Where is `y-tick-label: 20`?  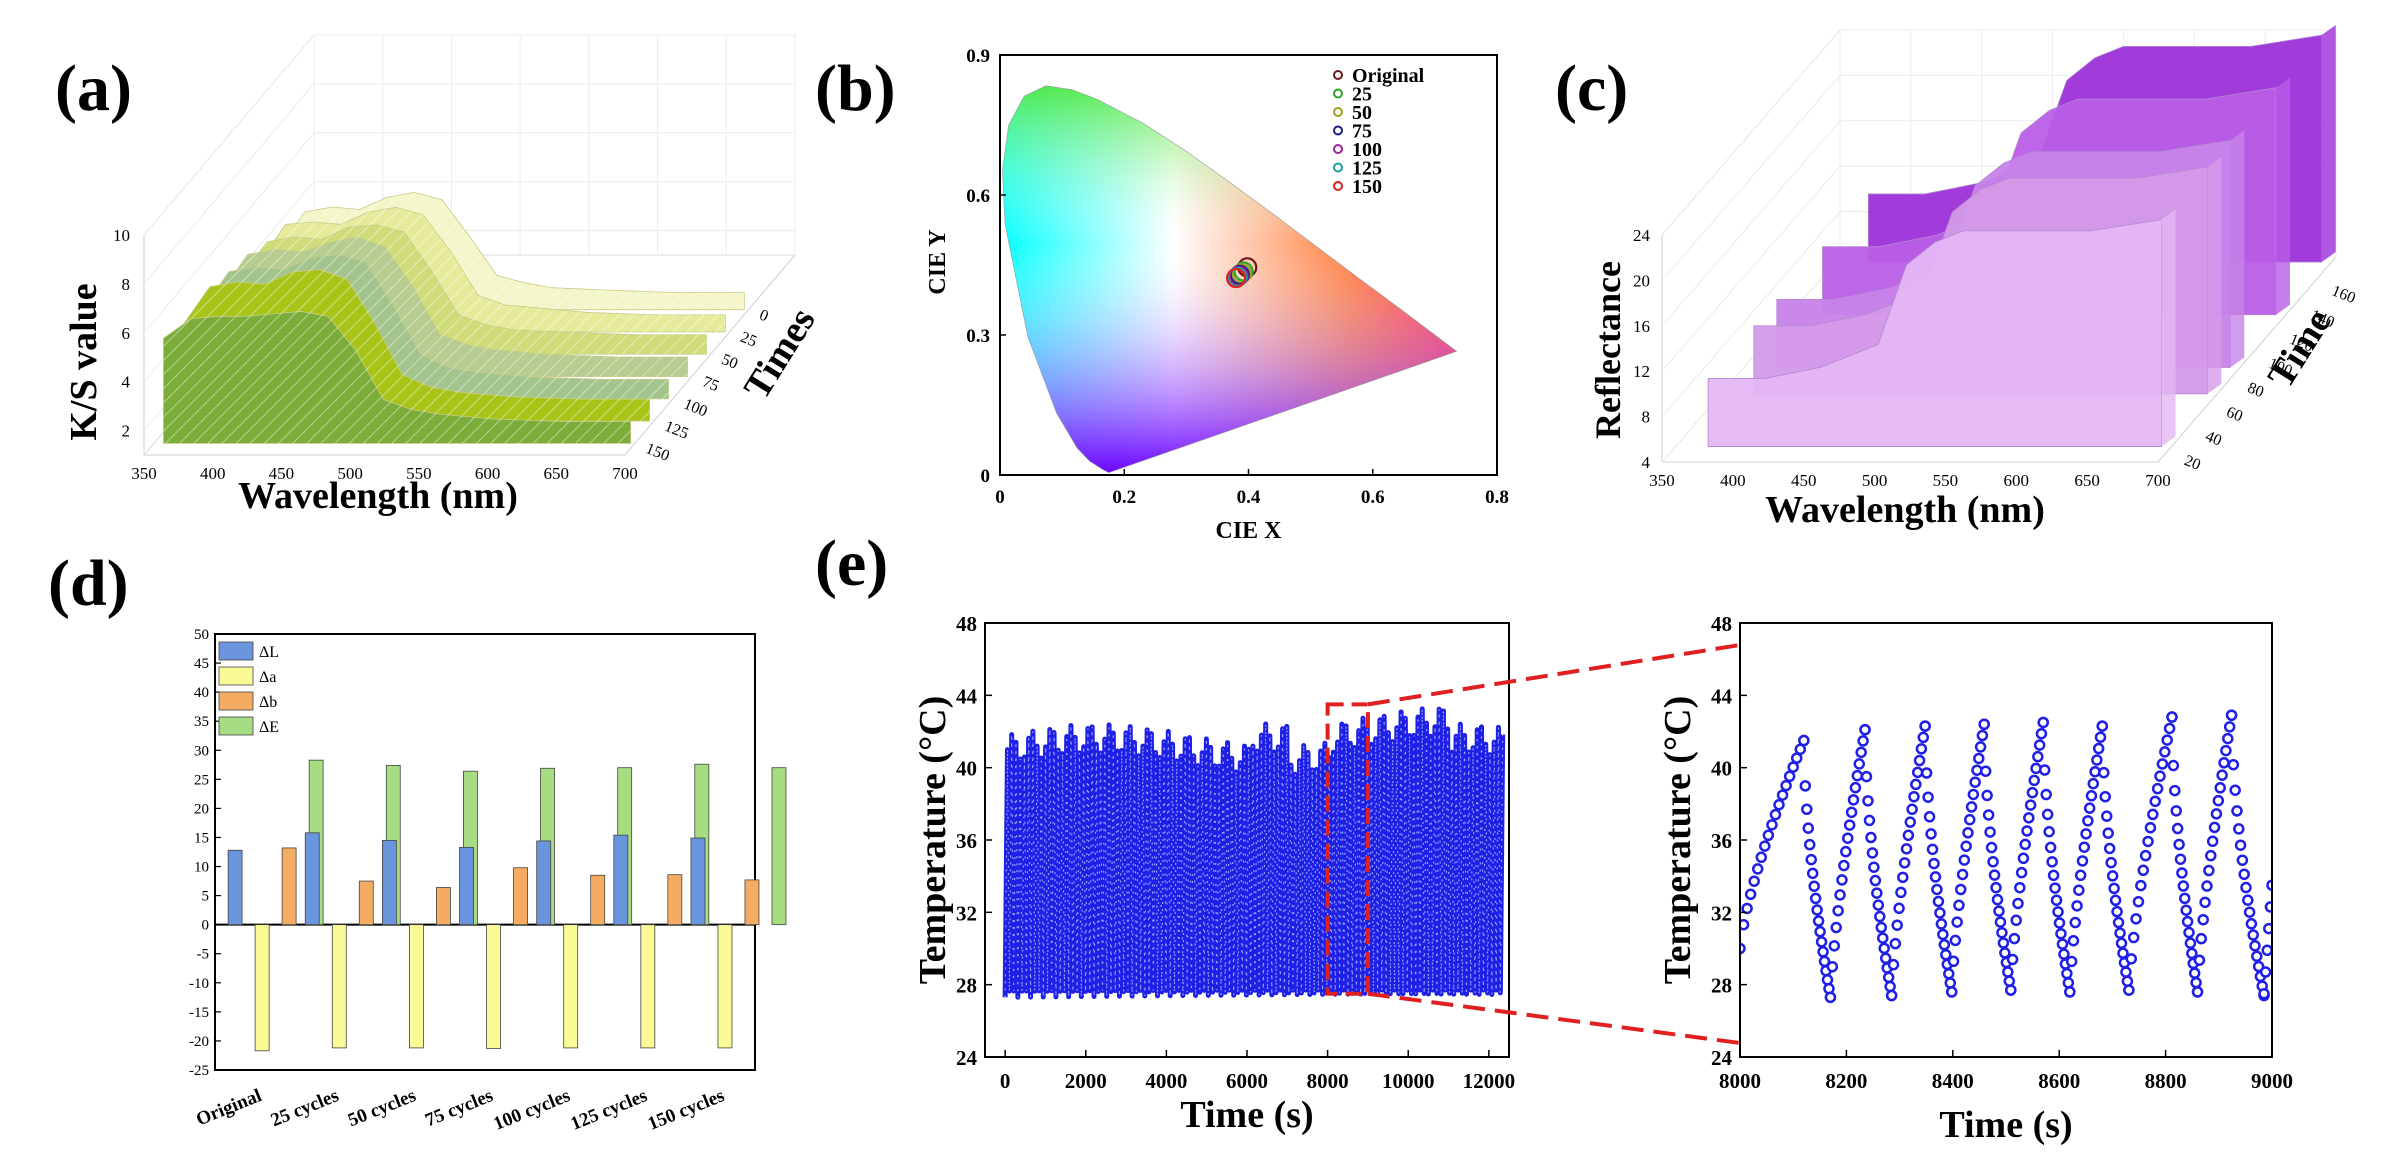 y-tick-label: 20 is located at coordinates (1641, 280).